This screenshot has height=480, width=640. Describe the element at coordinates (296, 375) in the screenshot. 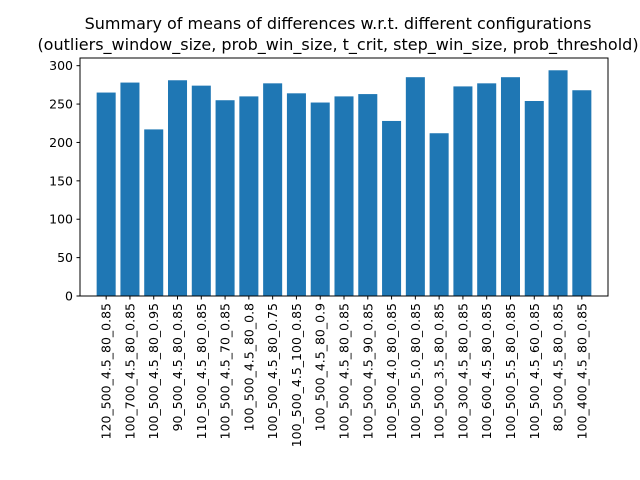

I see `x-tick-label-8: 100_500_4.5_100_0.85` at that location.